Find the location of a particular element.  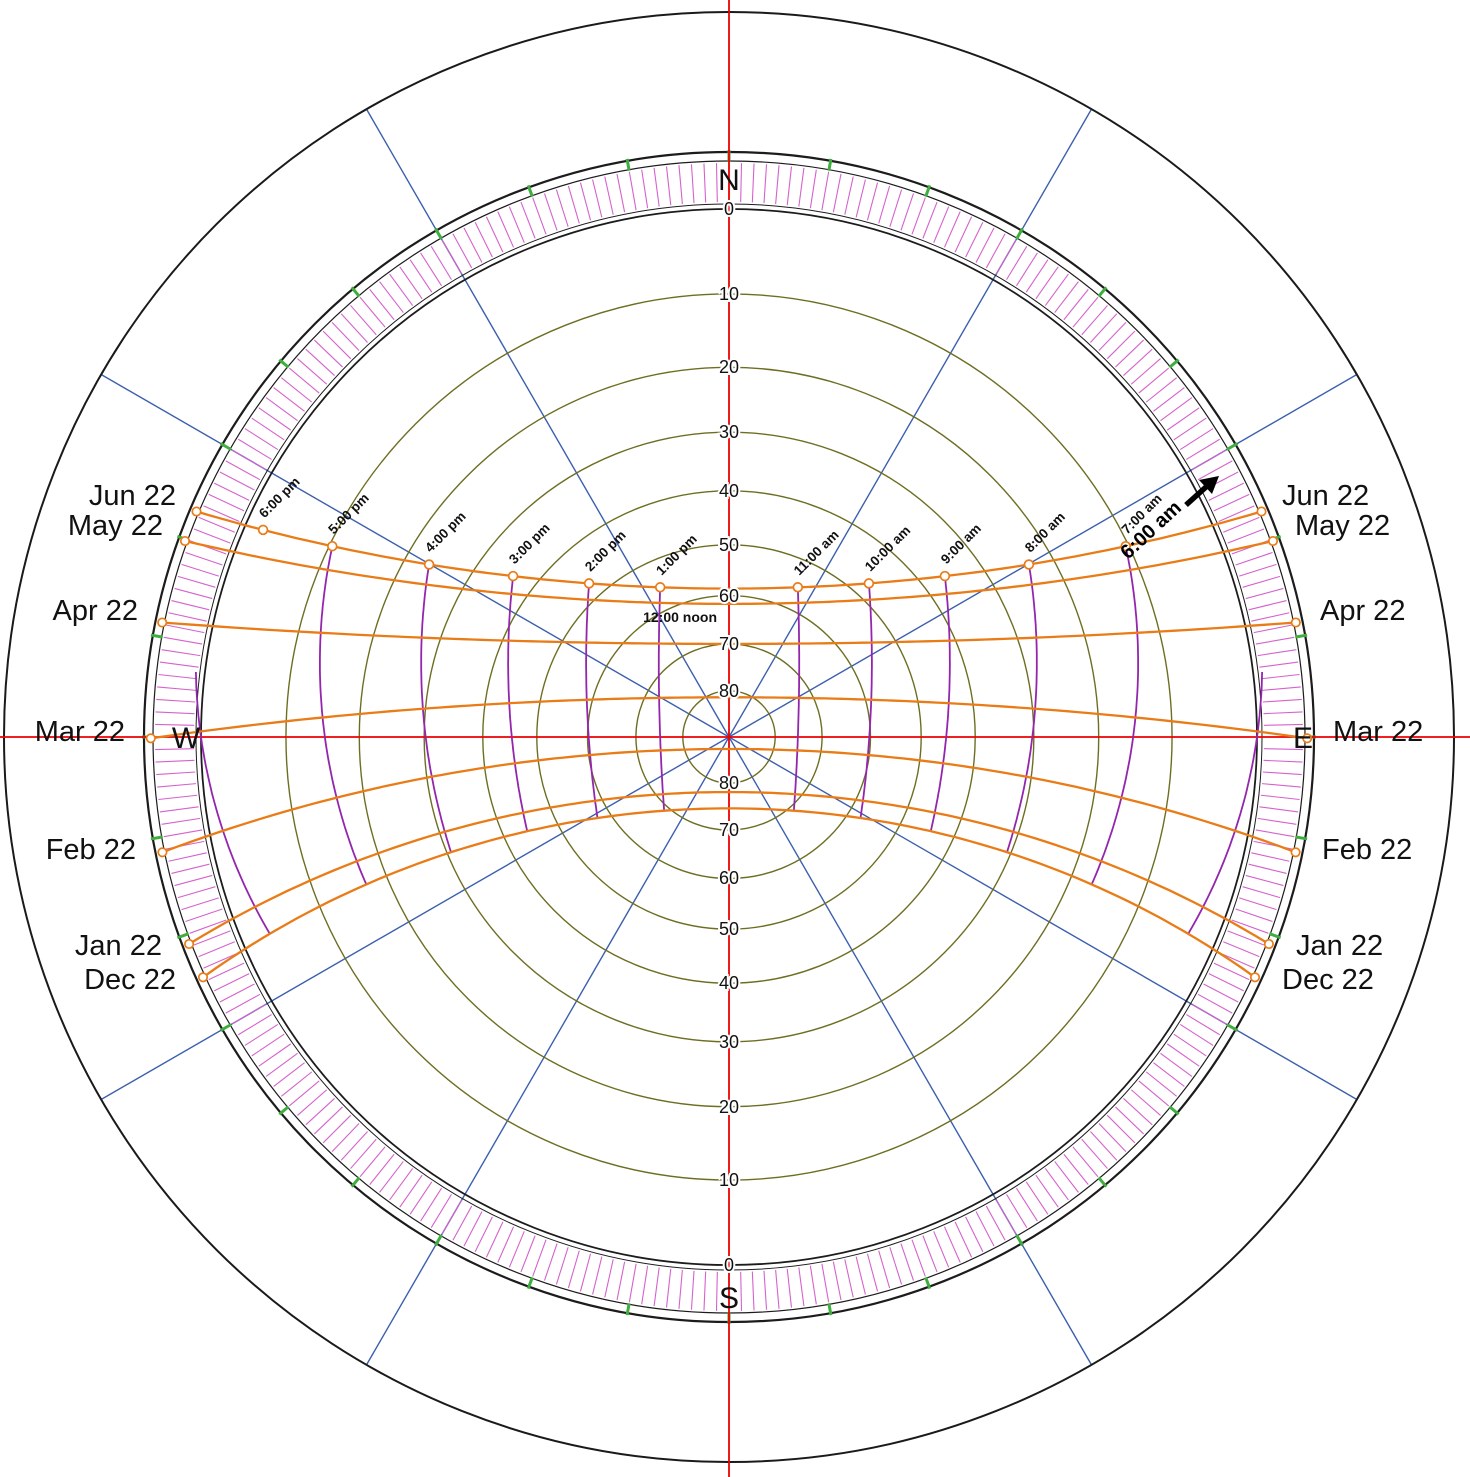

date-curve is located at coordinates (729, 572).